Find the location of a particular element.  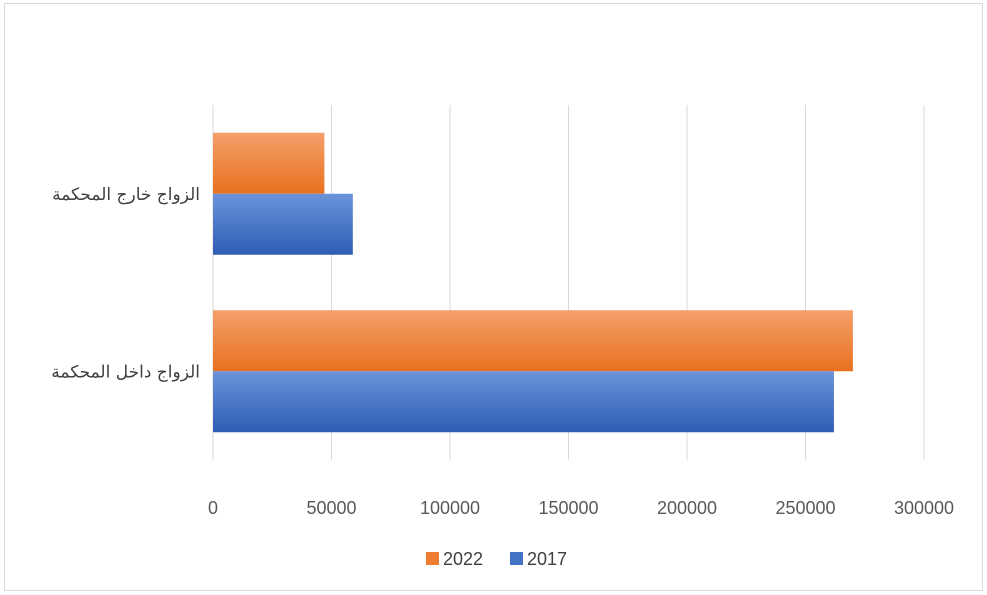

x-tick-label-50000: 50000 is located at coordinates (331, 508).